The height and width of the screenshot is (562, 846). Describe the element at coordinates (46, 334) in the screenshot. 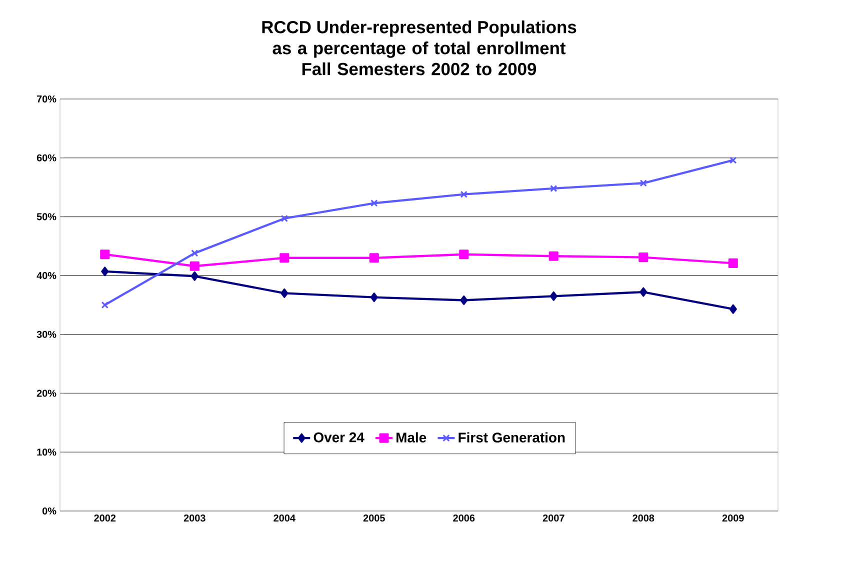

I see `y-tick-label: 30%` at that location.